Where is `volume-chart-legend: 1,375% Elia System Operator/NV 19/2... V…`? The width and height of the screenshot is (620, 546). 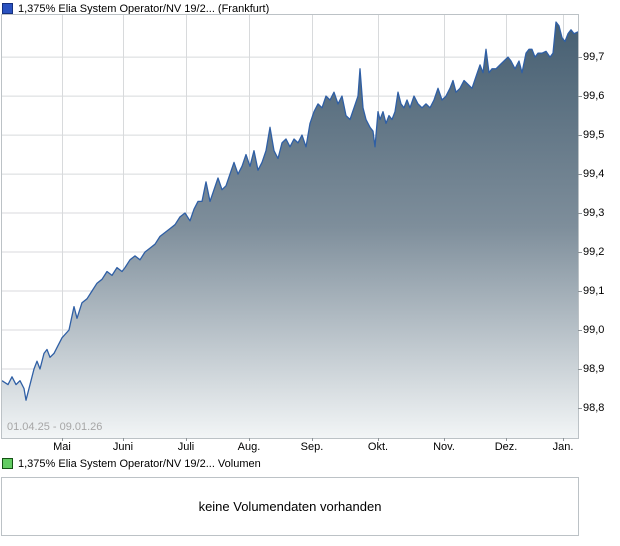 volume-chart-legend: 1,375% Elia System Operator/NV 19/2... V… is located at coordinates (131, 463).